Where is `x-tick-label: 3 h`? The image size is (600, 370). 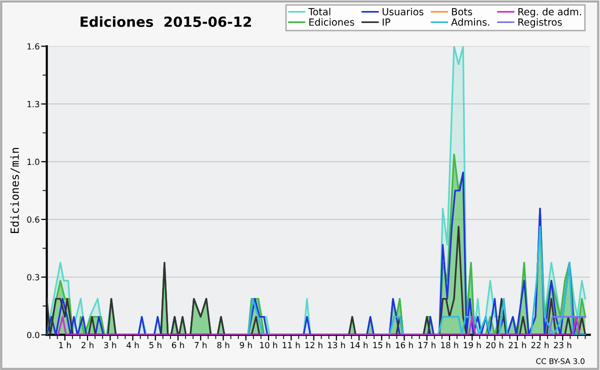 x-tick-label: 3 h is located at coordinates (110, 345).